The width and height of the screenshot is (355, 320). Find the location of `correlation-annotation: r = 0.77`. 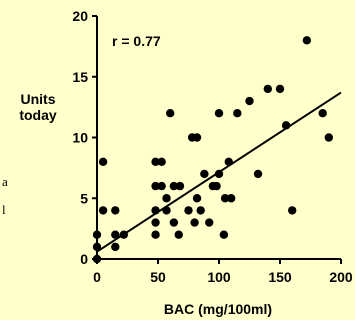

correlation-annotation: r = 0.77 is located at coordinates (136, 41).